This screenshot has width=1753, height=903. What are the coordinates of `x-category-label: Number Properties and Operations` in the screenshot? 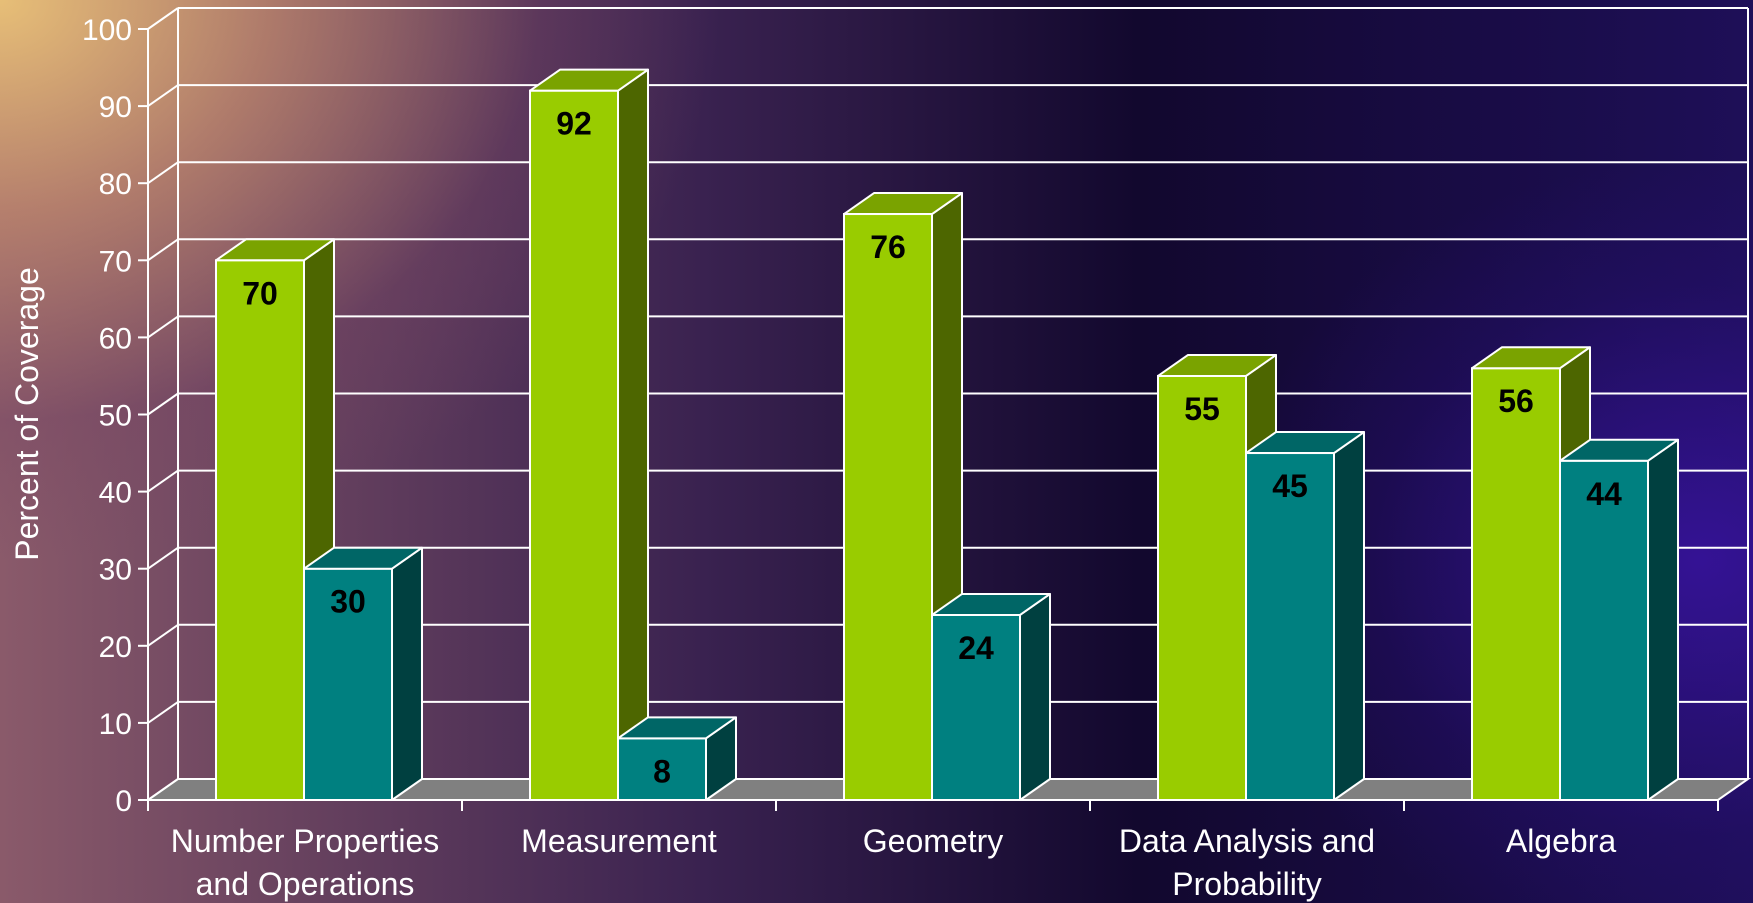 It's located at (305, 862).